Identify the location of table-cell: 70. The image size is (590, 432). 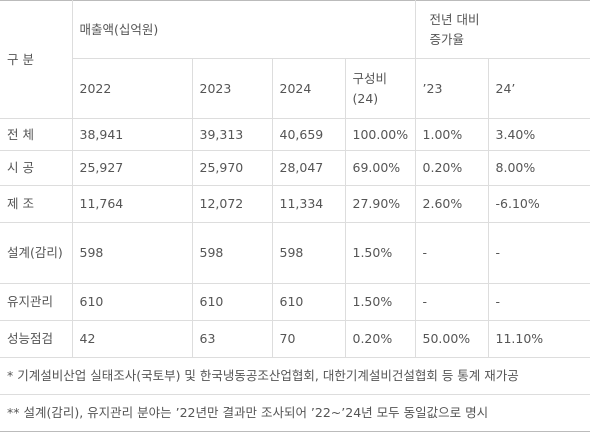
(308, 339).